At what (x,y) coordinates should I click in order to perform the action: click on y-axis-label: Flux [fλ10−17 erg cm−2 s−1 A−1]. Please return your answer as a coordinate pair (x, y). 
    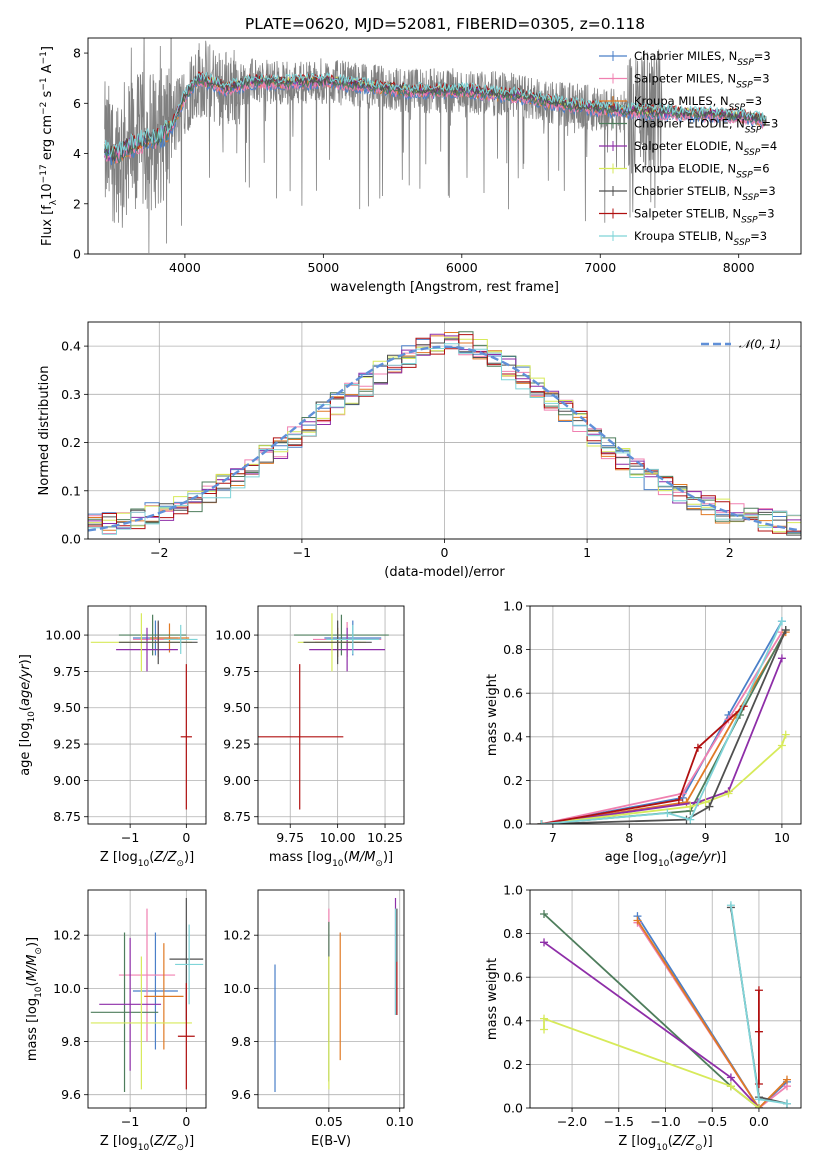
    Looking at the image, I should click on (49, 146).